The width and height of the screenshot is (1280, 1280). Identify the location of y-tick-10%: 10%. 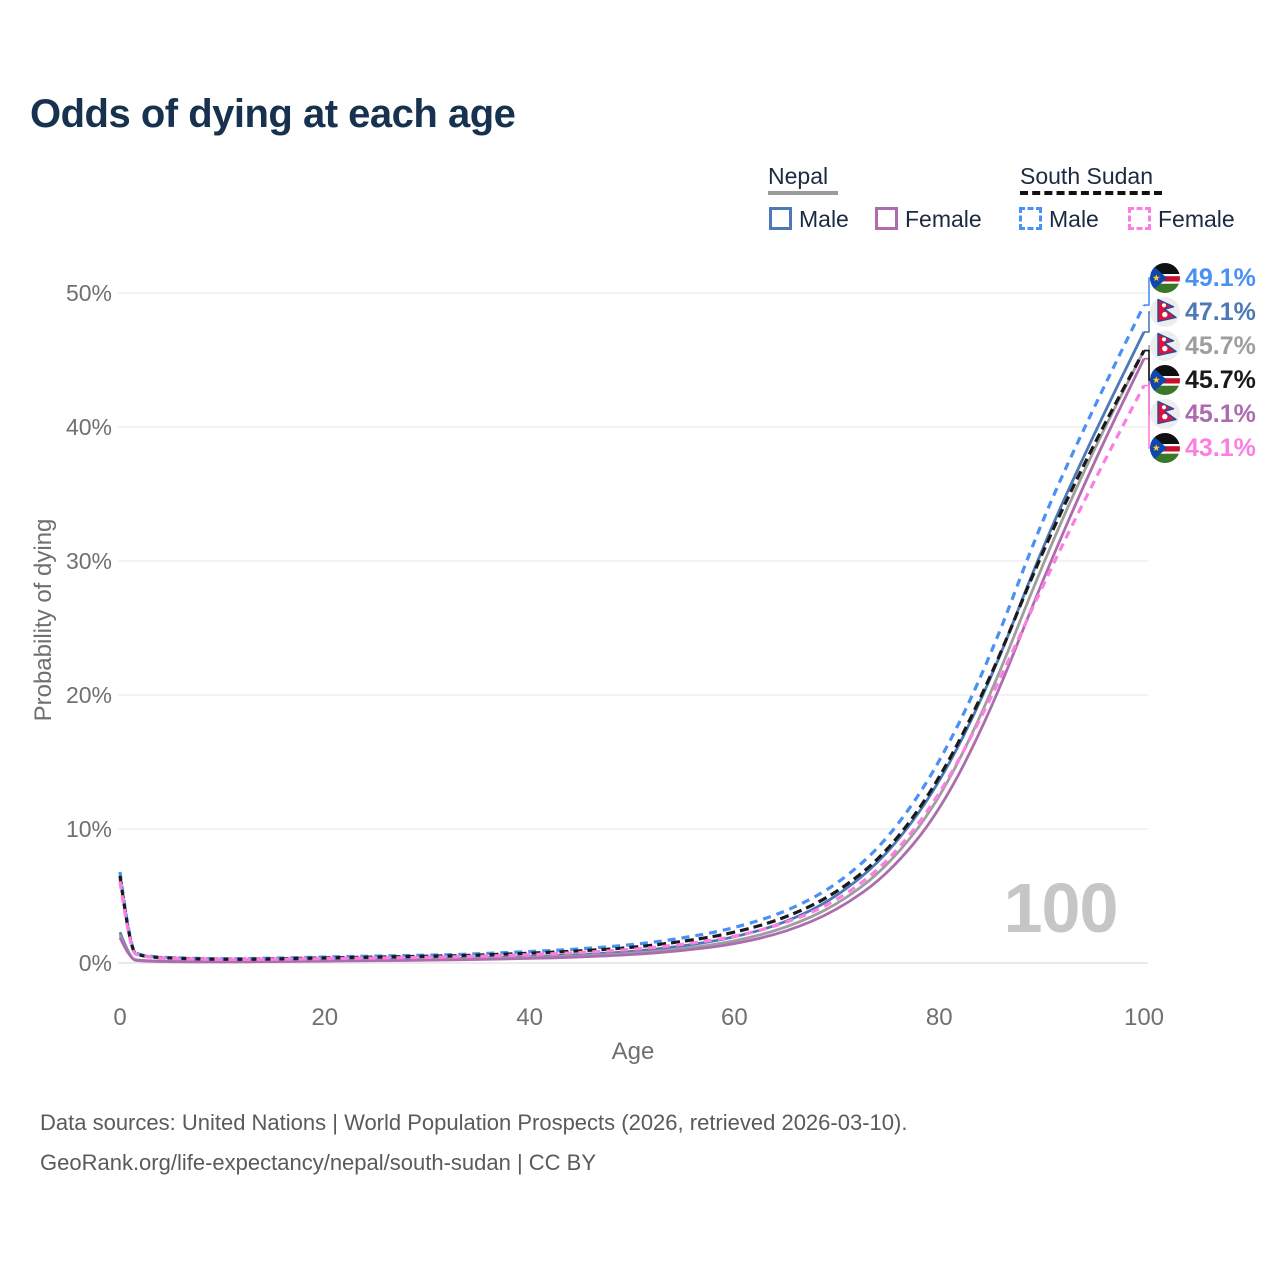
(89, 829).